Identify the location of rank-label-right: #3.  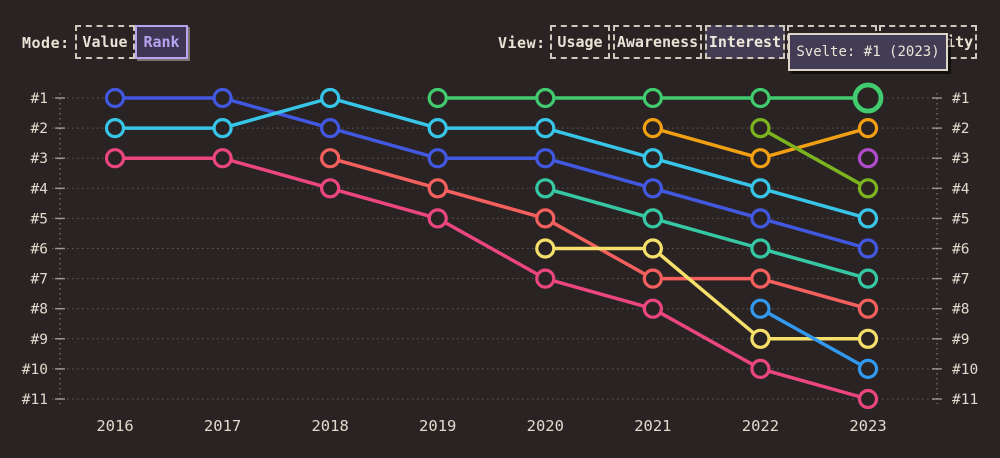
(960, 159).